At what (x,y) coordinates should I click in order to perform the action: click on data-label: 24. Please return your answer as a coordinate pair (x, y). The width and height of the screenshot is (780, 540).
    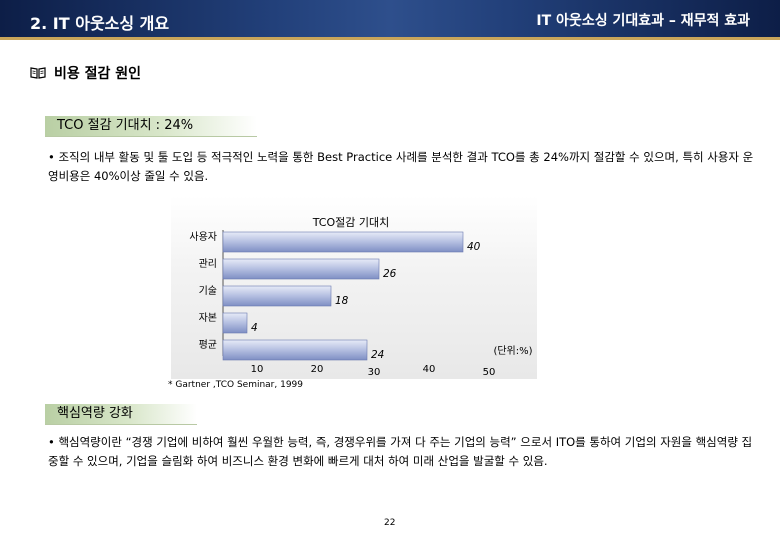
    Looking at the image, I should click on (377, 355).